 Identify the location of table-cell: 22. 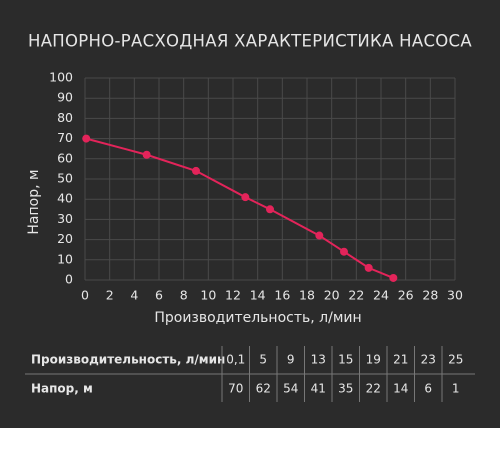
(373, 389).